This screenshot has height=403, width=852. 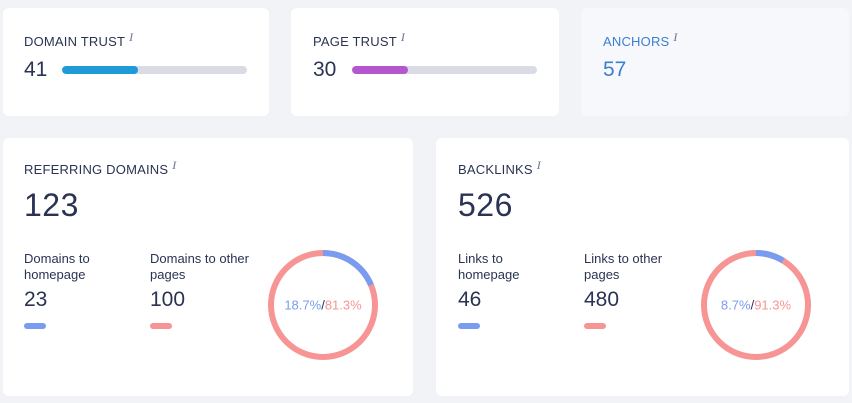 I want to click on page-trust-bar, so click(x=444, y=70).